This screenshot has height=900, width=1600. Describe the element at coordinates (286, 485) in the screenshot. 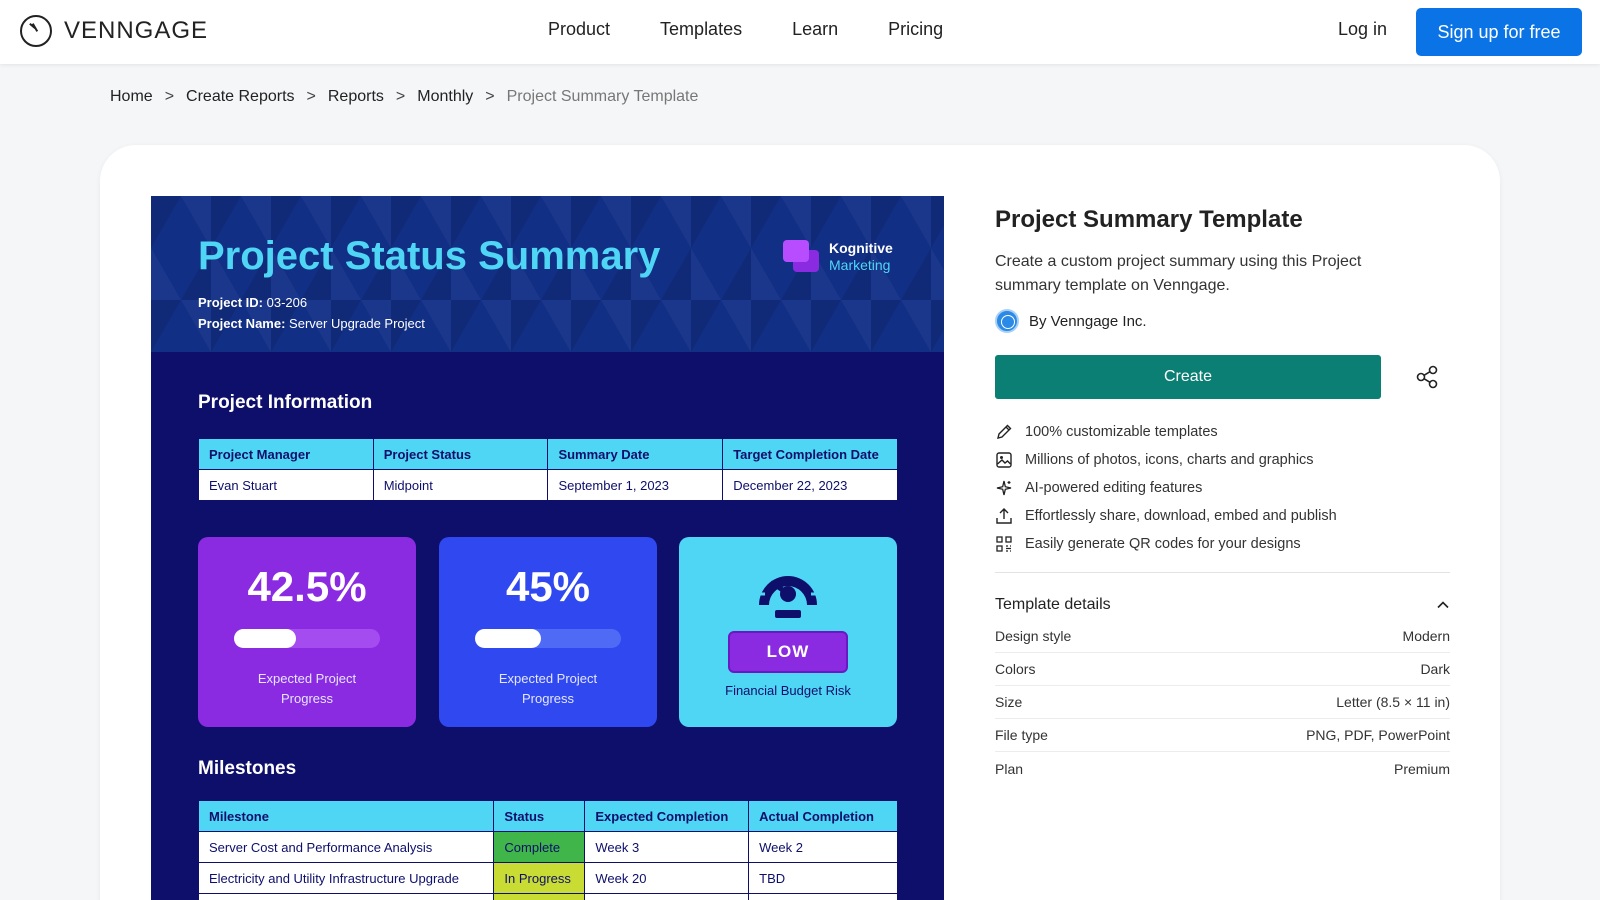

I see `table-cell: Evan Stuart` at that location.